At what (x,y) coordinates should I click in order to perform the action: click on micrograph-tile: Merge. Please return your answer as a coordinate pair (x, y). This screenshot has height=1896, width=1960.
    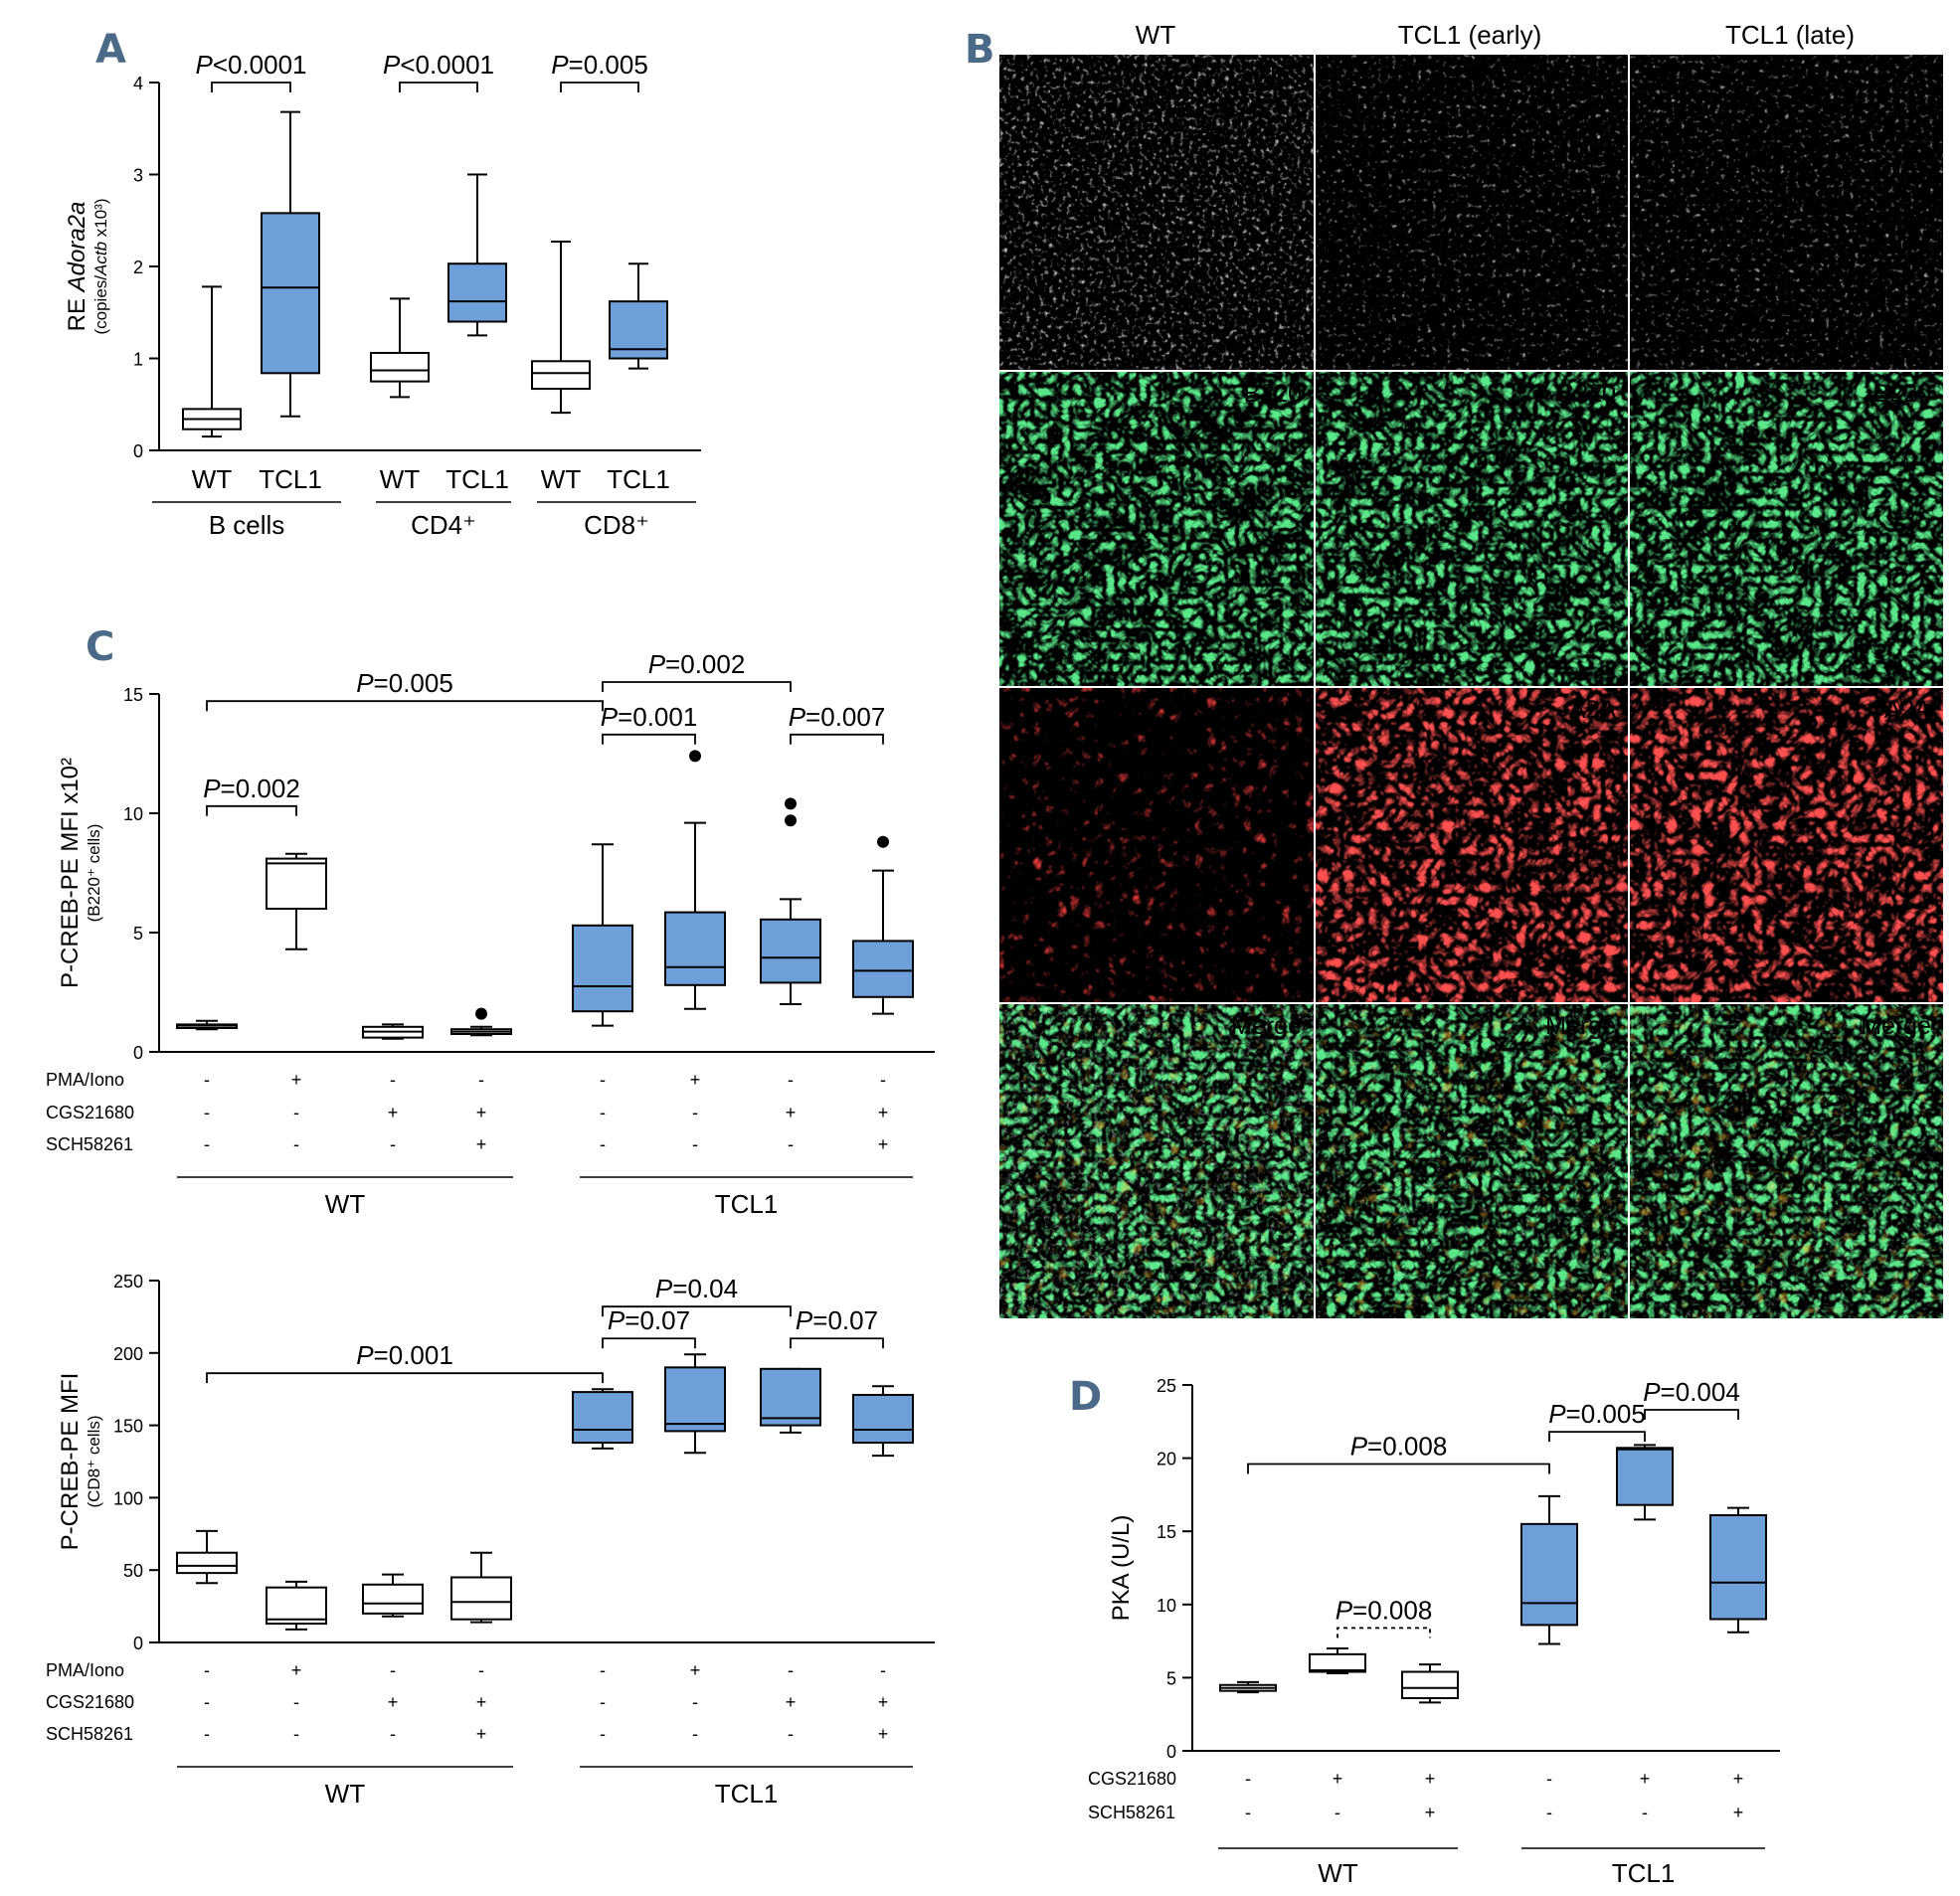
    Looking at the image, I should click on (1786, 1161).